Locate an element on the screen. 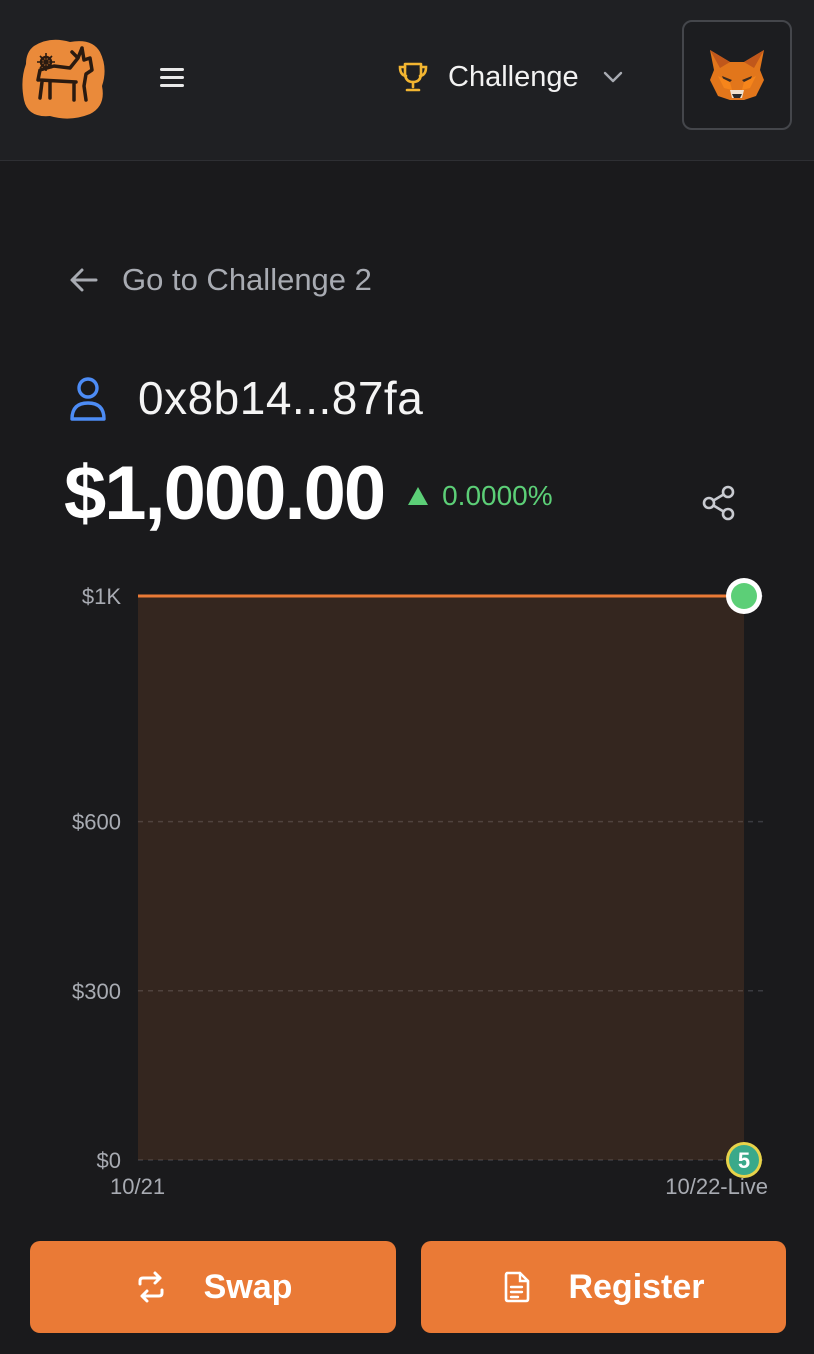  wallet-address: 0x8b14...87fa is located at coordinates (281, 398).